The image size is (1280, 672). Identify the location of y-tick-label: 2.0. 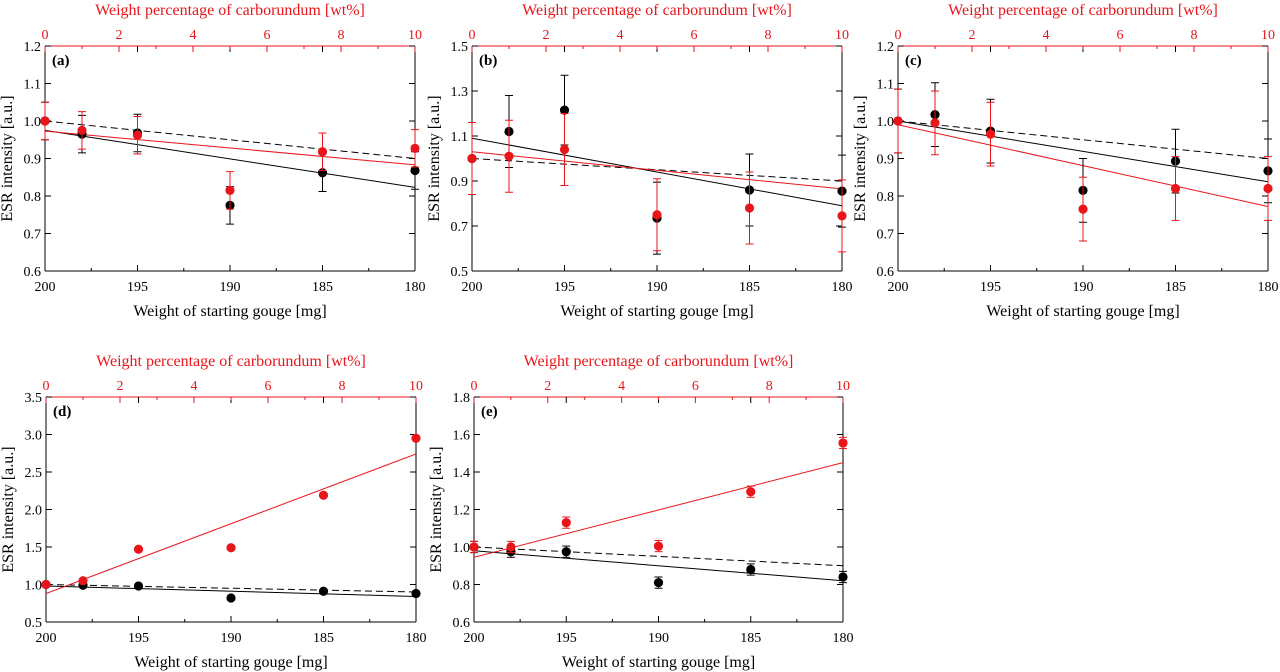
(34, 511).